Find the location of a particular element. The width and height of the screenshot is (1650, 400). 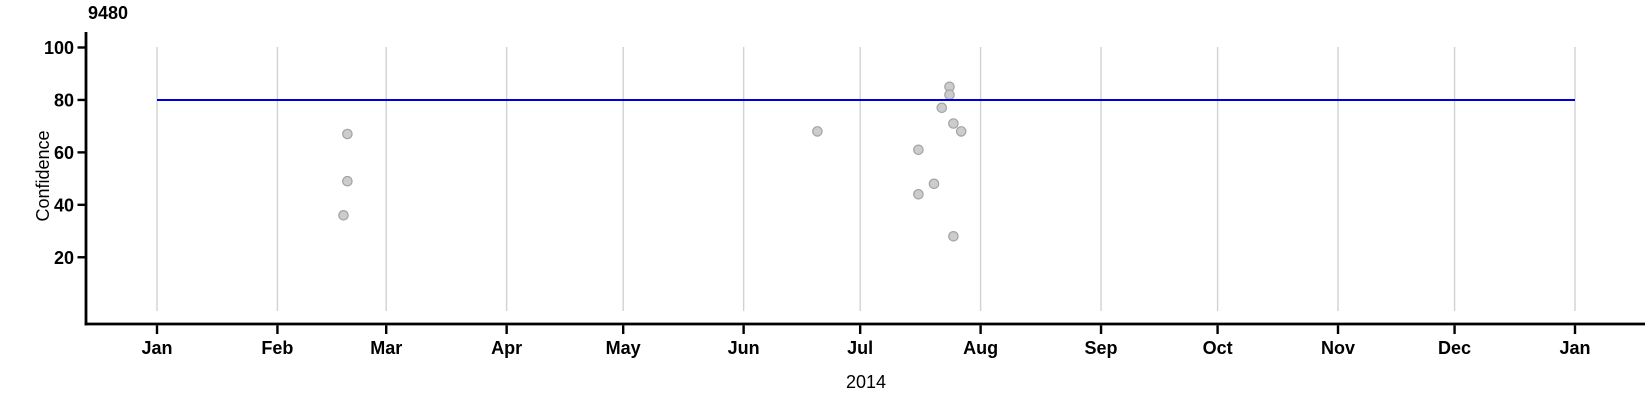

x-axis-label: 2014 is located at coordinates (866, 382).